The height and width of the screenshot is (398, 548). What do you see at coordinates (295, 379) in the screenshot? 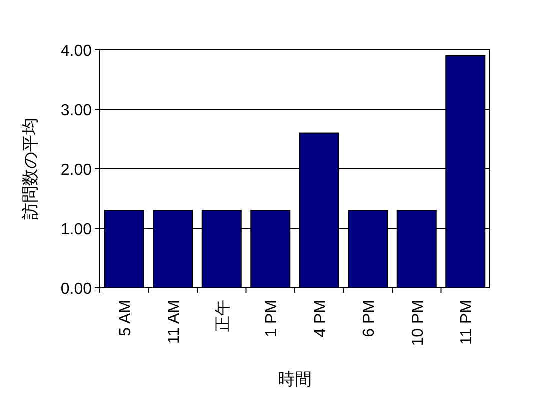
I see `x-axis-title: 時間` at bounding box center [295, 379].